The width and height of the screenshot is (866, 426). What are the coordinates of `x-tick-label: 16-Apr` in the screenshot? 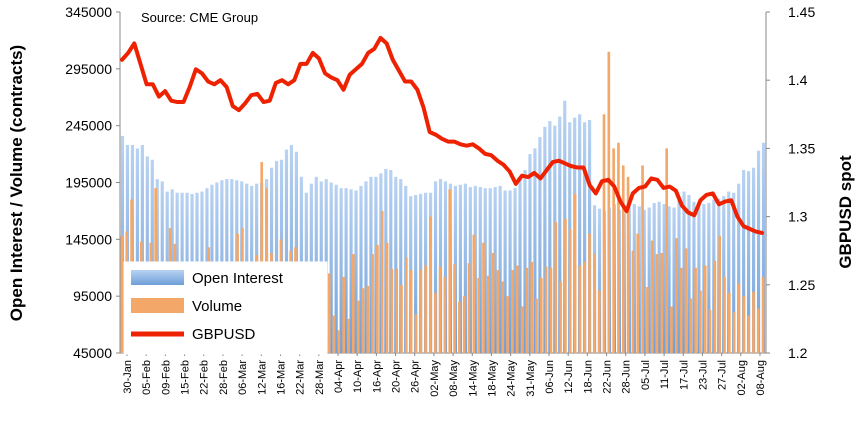 It's located at (377, 376).